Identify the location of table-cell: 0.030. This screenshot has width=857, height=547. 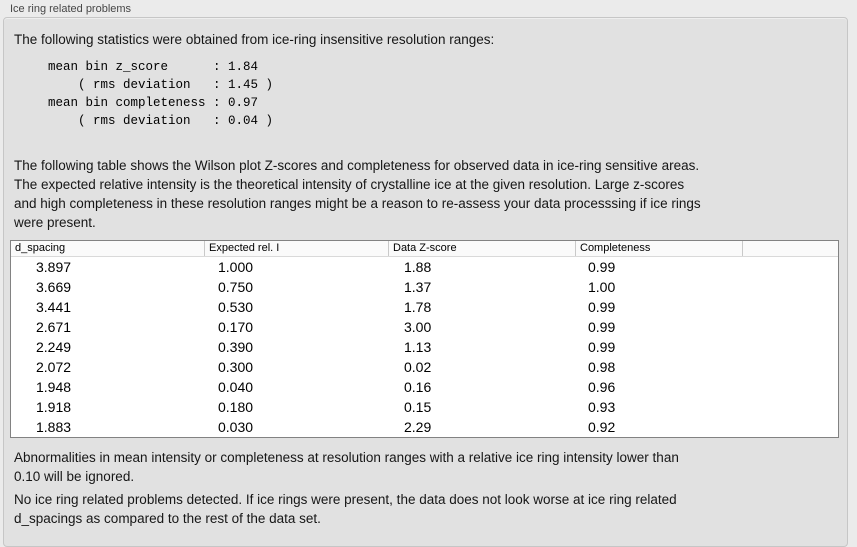
(236, 427).